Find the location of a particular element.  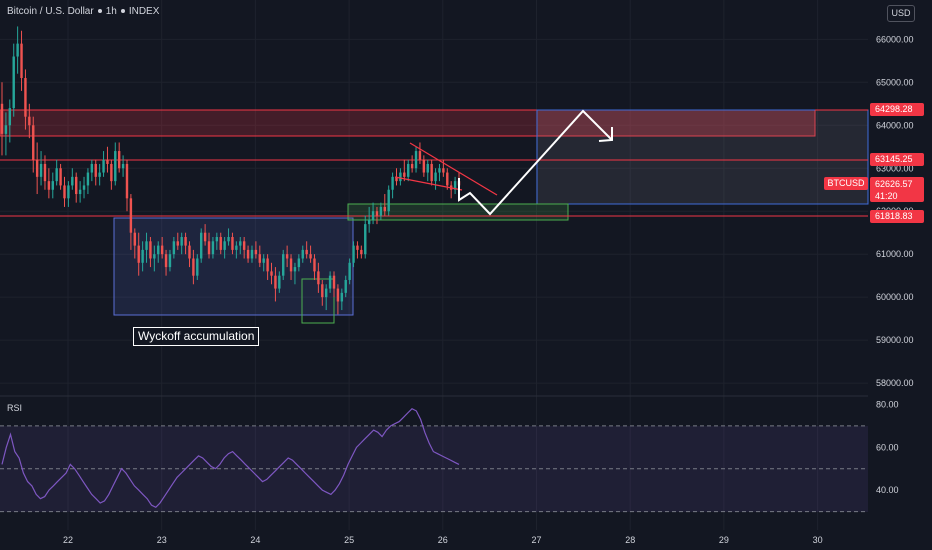

projection-box is located at coordinates (702, 157).